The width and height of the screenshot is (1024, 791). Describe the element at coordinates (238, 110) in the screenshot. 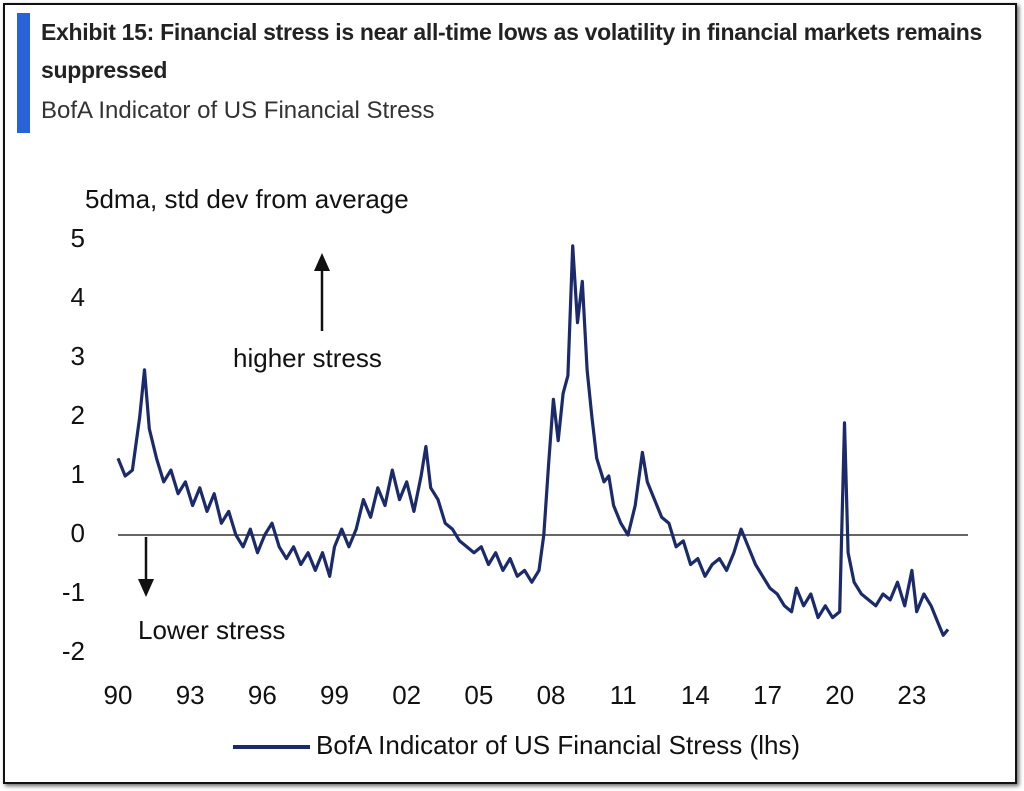

I see `chart-subtitle: BofA Indicator of US Financial Stress` at that location.